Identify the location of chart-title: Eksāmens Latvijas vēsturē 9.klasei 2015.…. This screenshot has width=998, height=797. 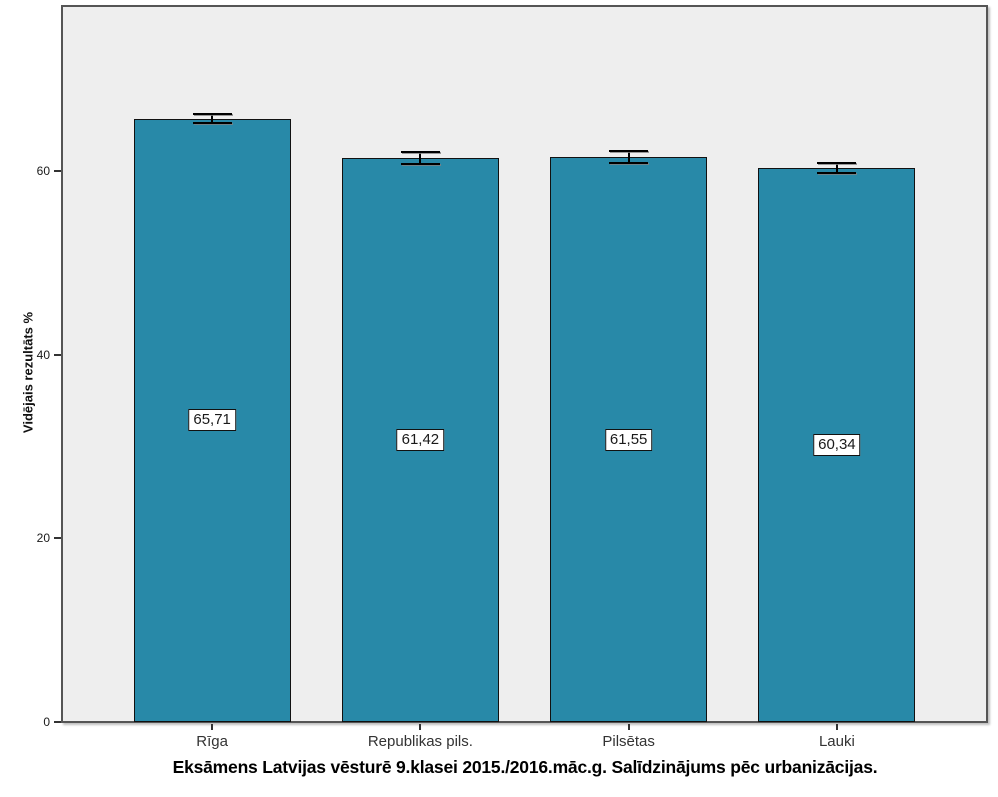
(525, 767).